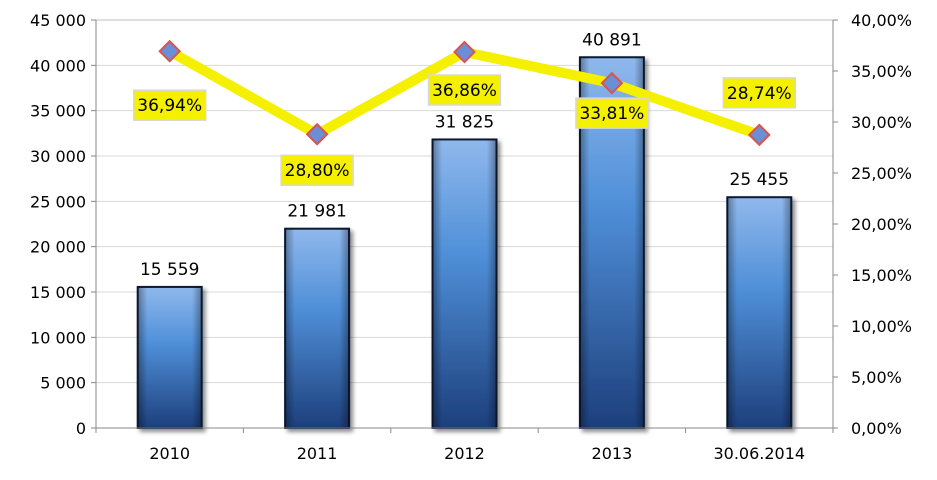 The height and width of the screenshot is (480, 937). I want to click on percent-label: 36,86%, so click(464, 90).